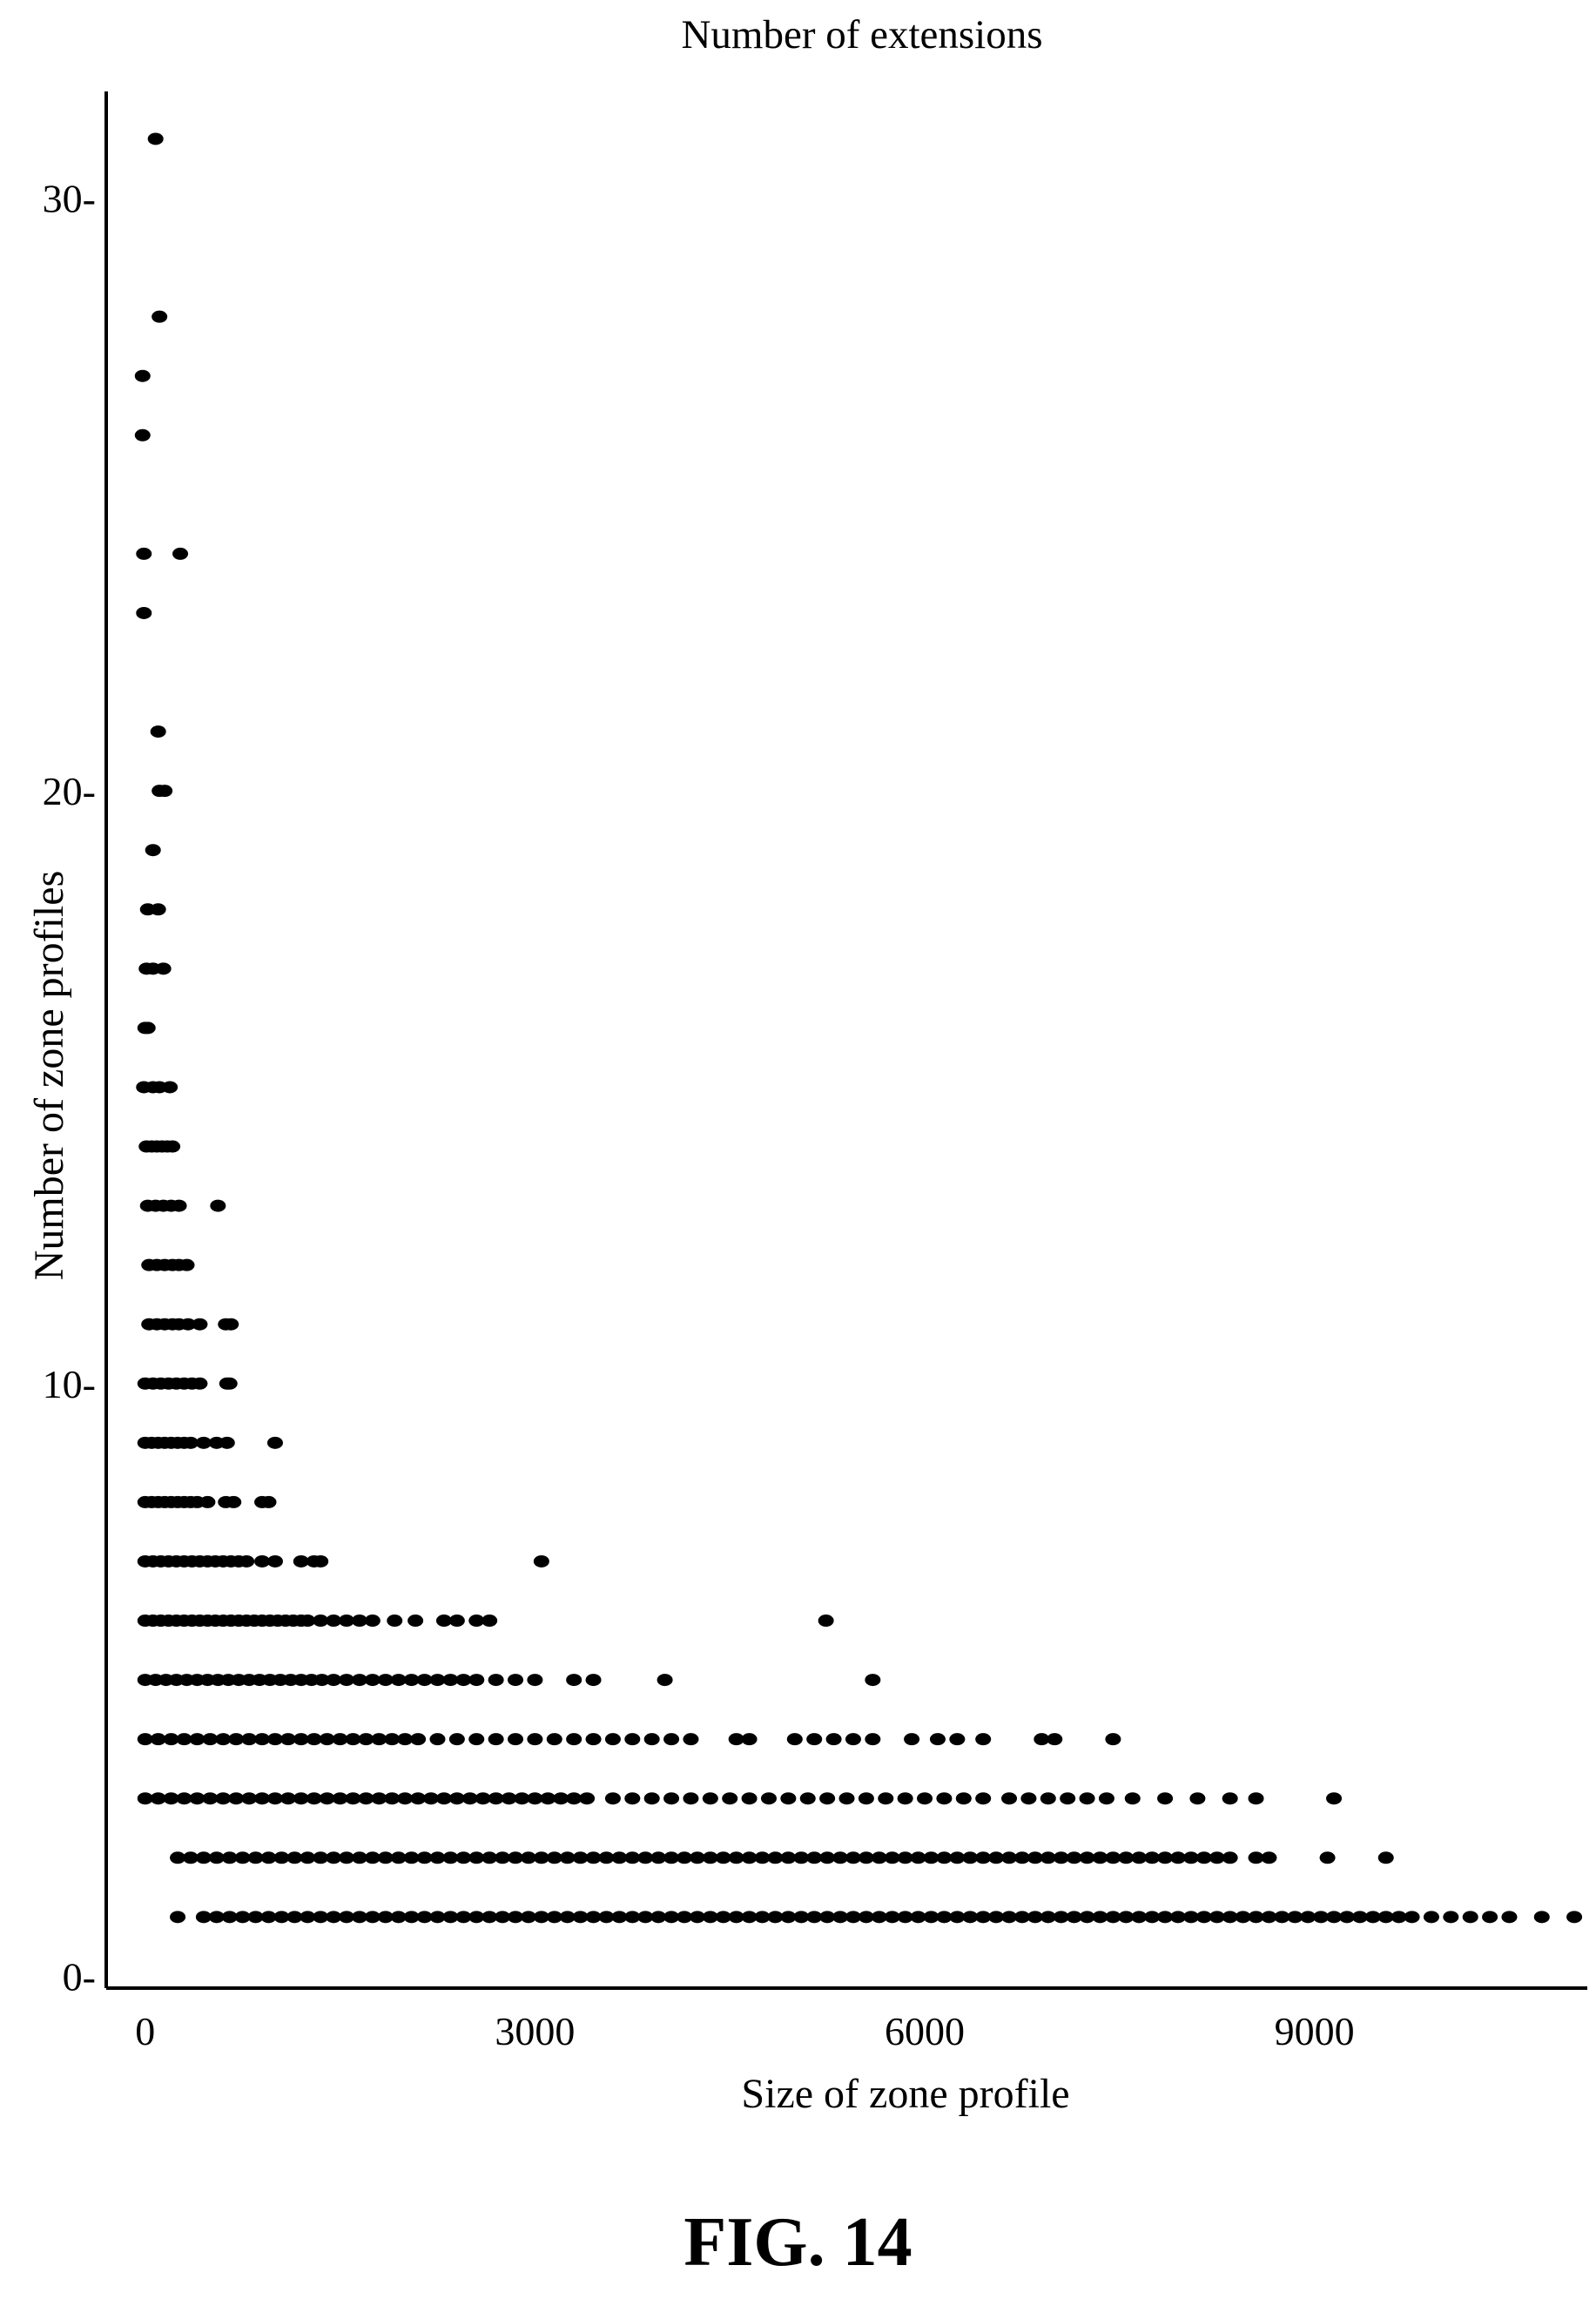 The width and height of the screenshot is (1596, 2299). I want to click on y-tick-labels: 0- 10- 20- 30-, so click(69, 1088).